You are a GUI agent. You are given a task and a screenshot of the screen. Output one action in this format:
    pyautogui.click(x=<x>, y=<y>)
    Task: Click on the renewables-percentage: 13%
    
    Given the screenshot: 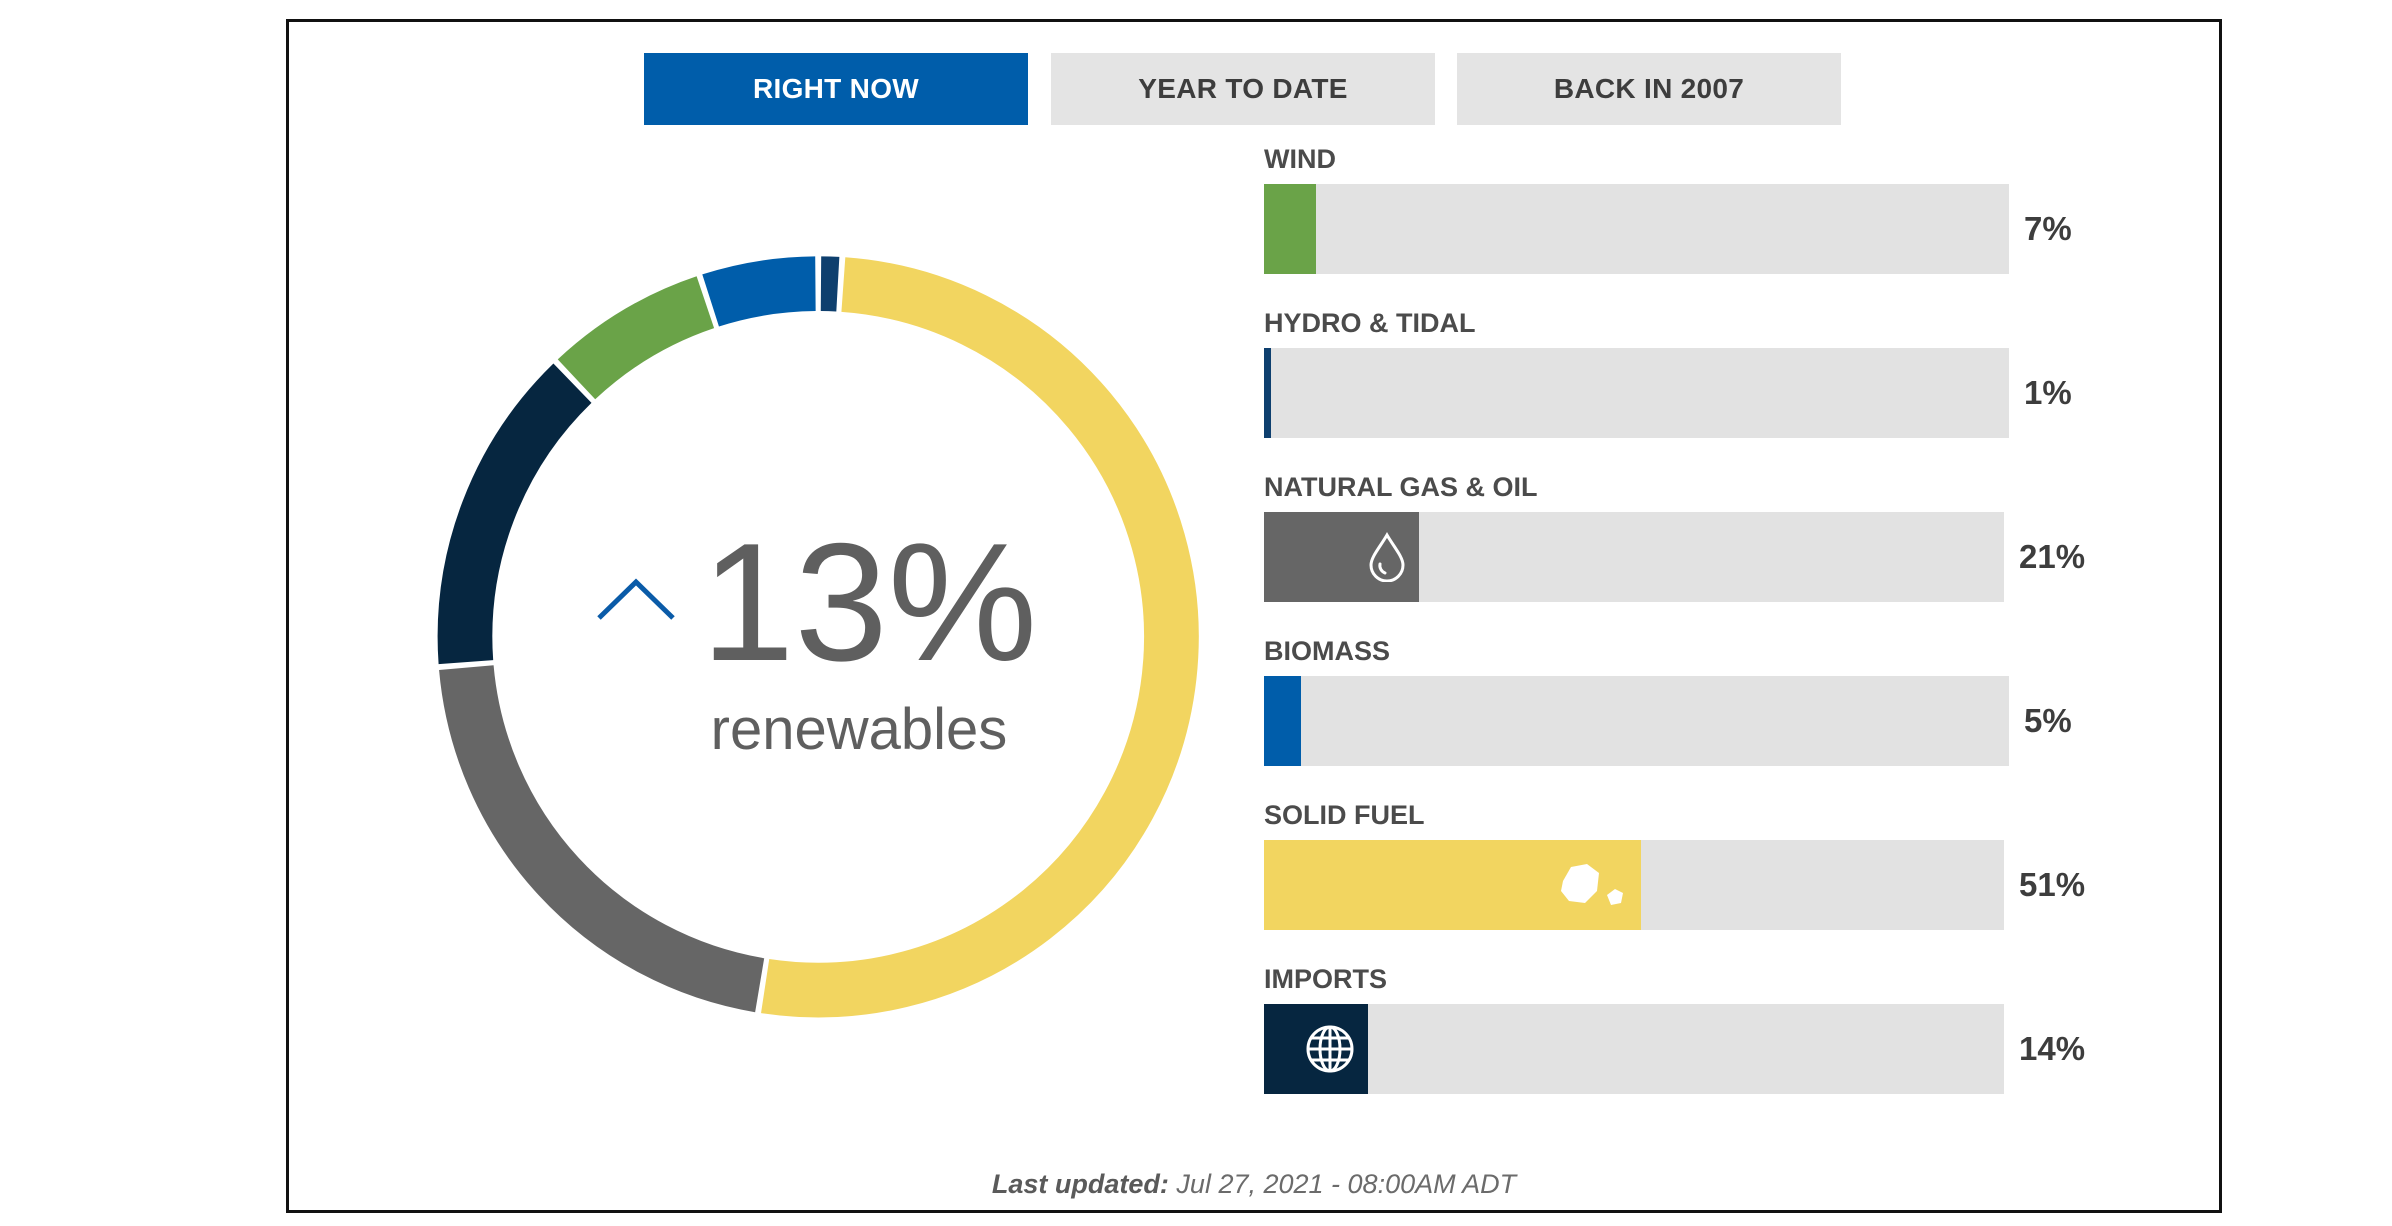 What is the action you would take?
    pyautogui.click(x=869, y=602)
    